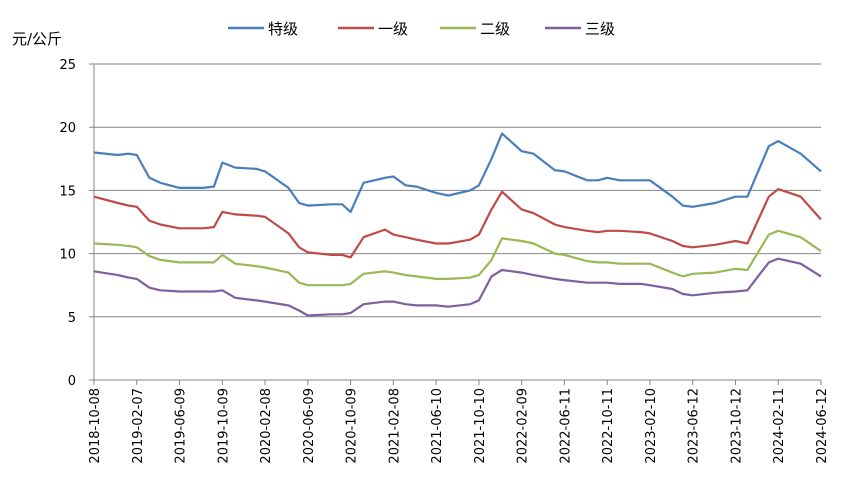  I want to click on y-tick-label: 15, so click(67, 191).